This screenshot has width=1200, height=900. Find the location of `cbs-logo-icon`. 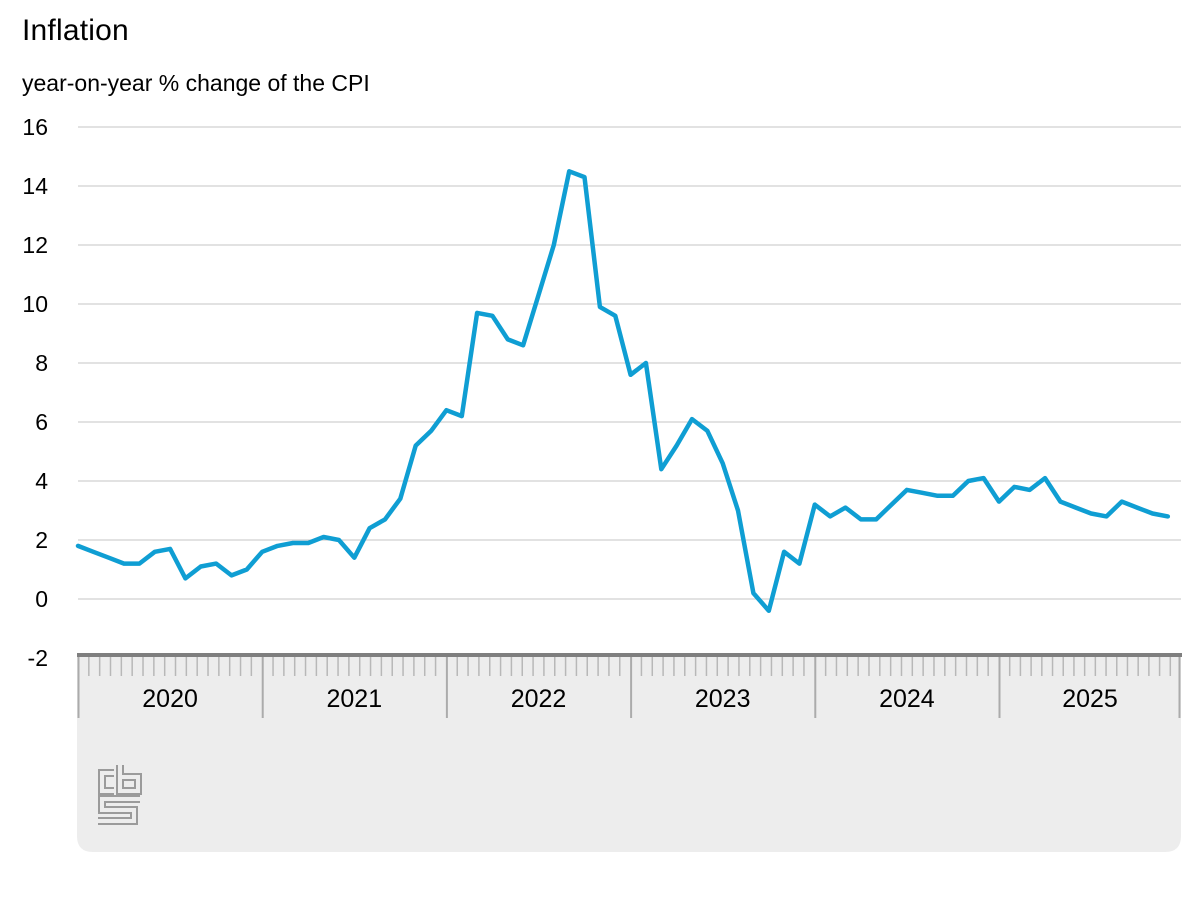

cbs-logo-icon is located at coordinates (120, 795).